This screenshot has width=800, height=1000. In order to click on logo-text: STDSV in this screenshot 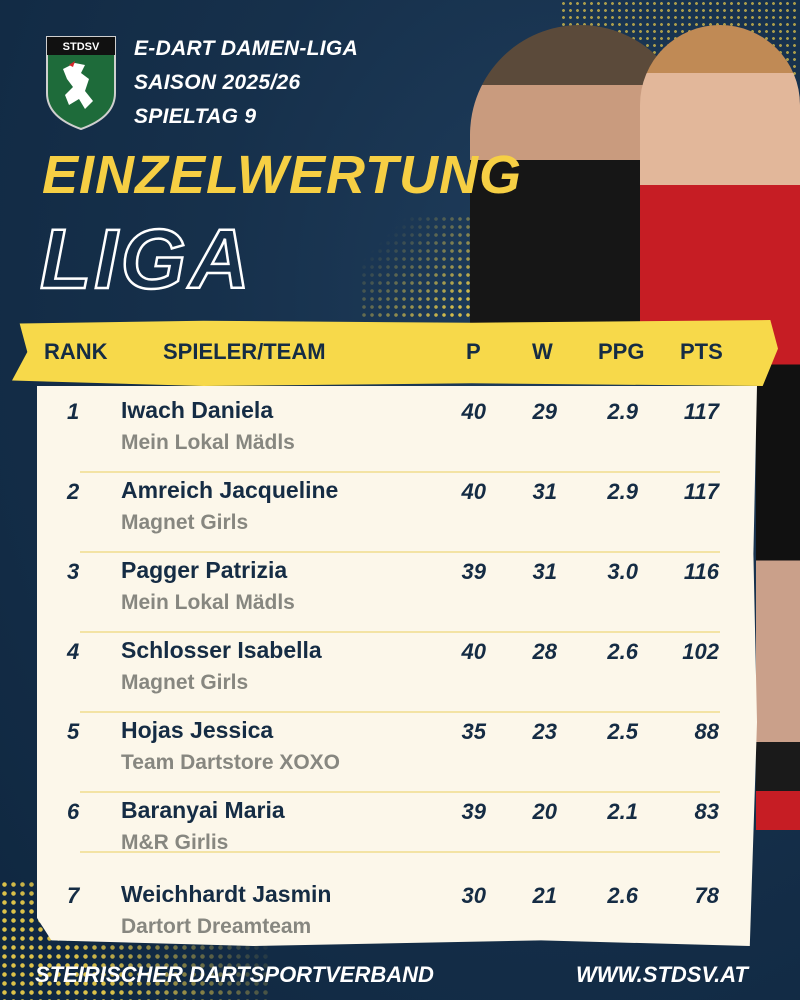, I will do `click(81, 47)`.